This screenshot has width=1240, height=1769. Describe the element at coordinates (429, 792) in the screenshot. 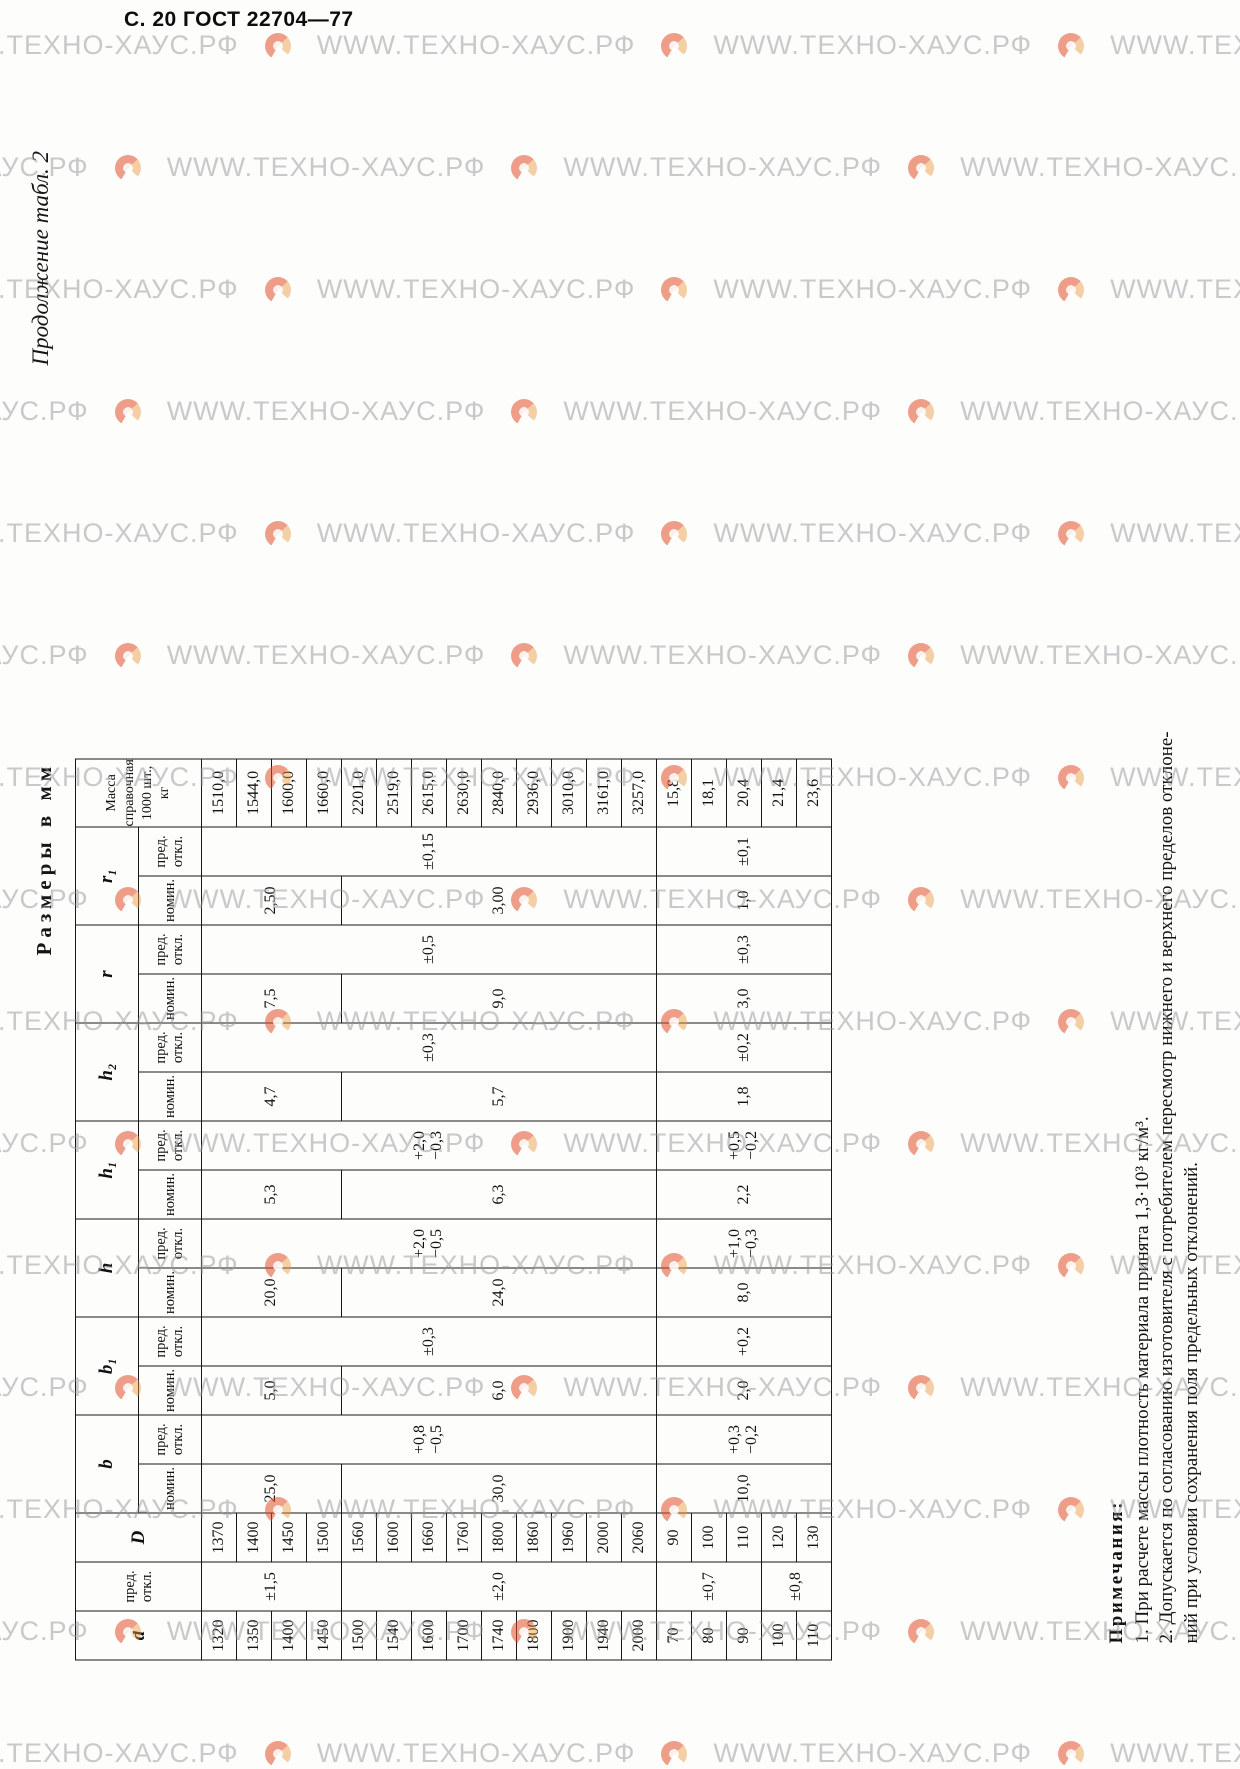

I see `cell-mass: 2615,0` at that location.